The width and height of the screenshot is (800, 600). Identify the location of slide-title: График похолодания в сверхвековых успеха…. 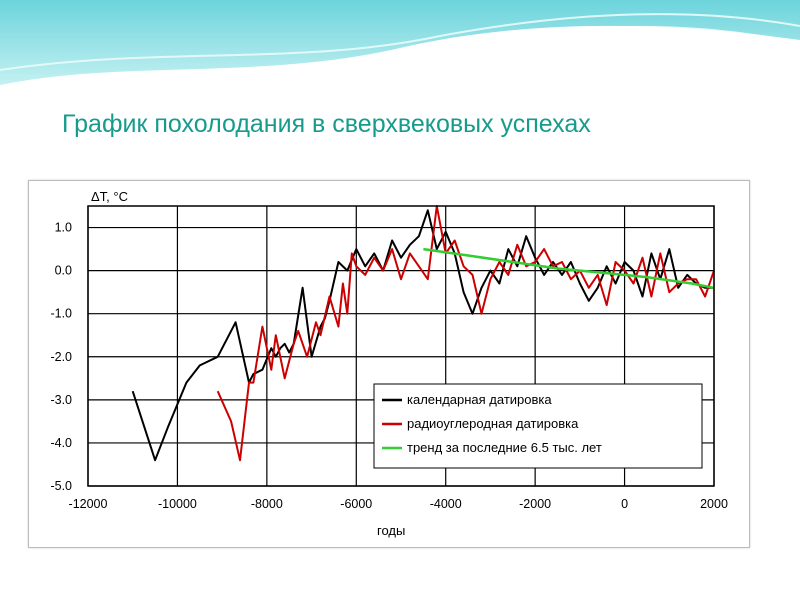
(326, 124).